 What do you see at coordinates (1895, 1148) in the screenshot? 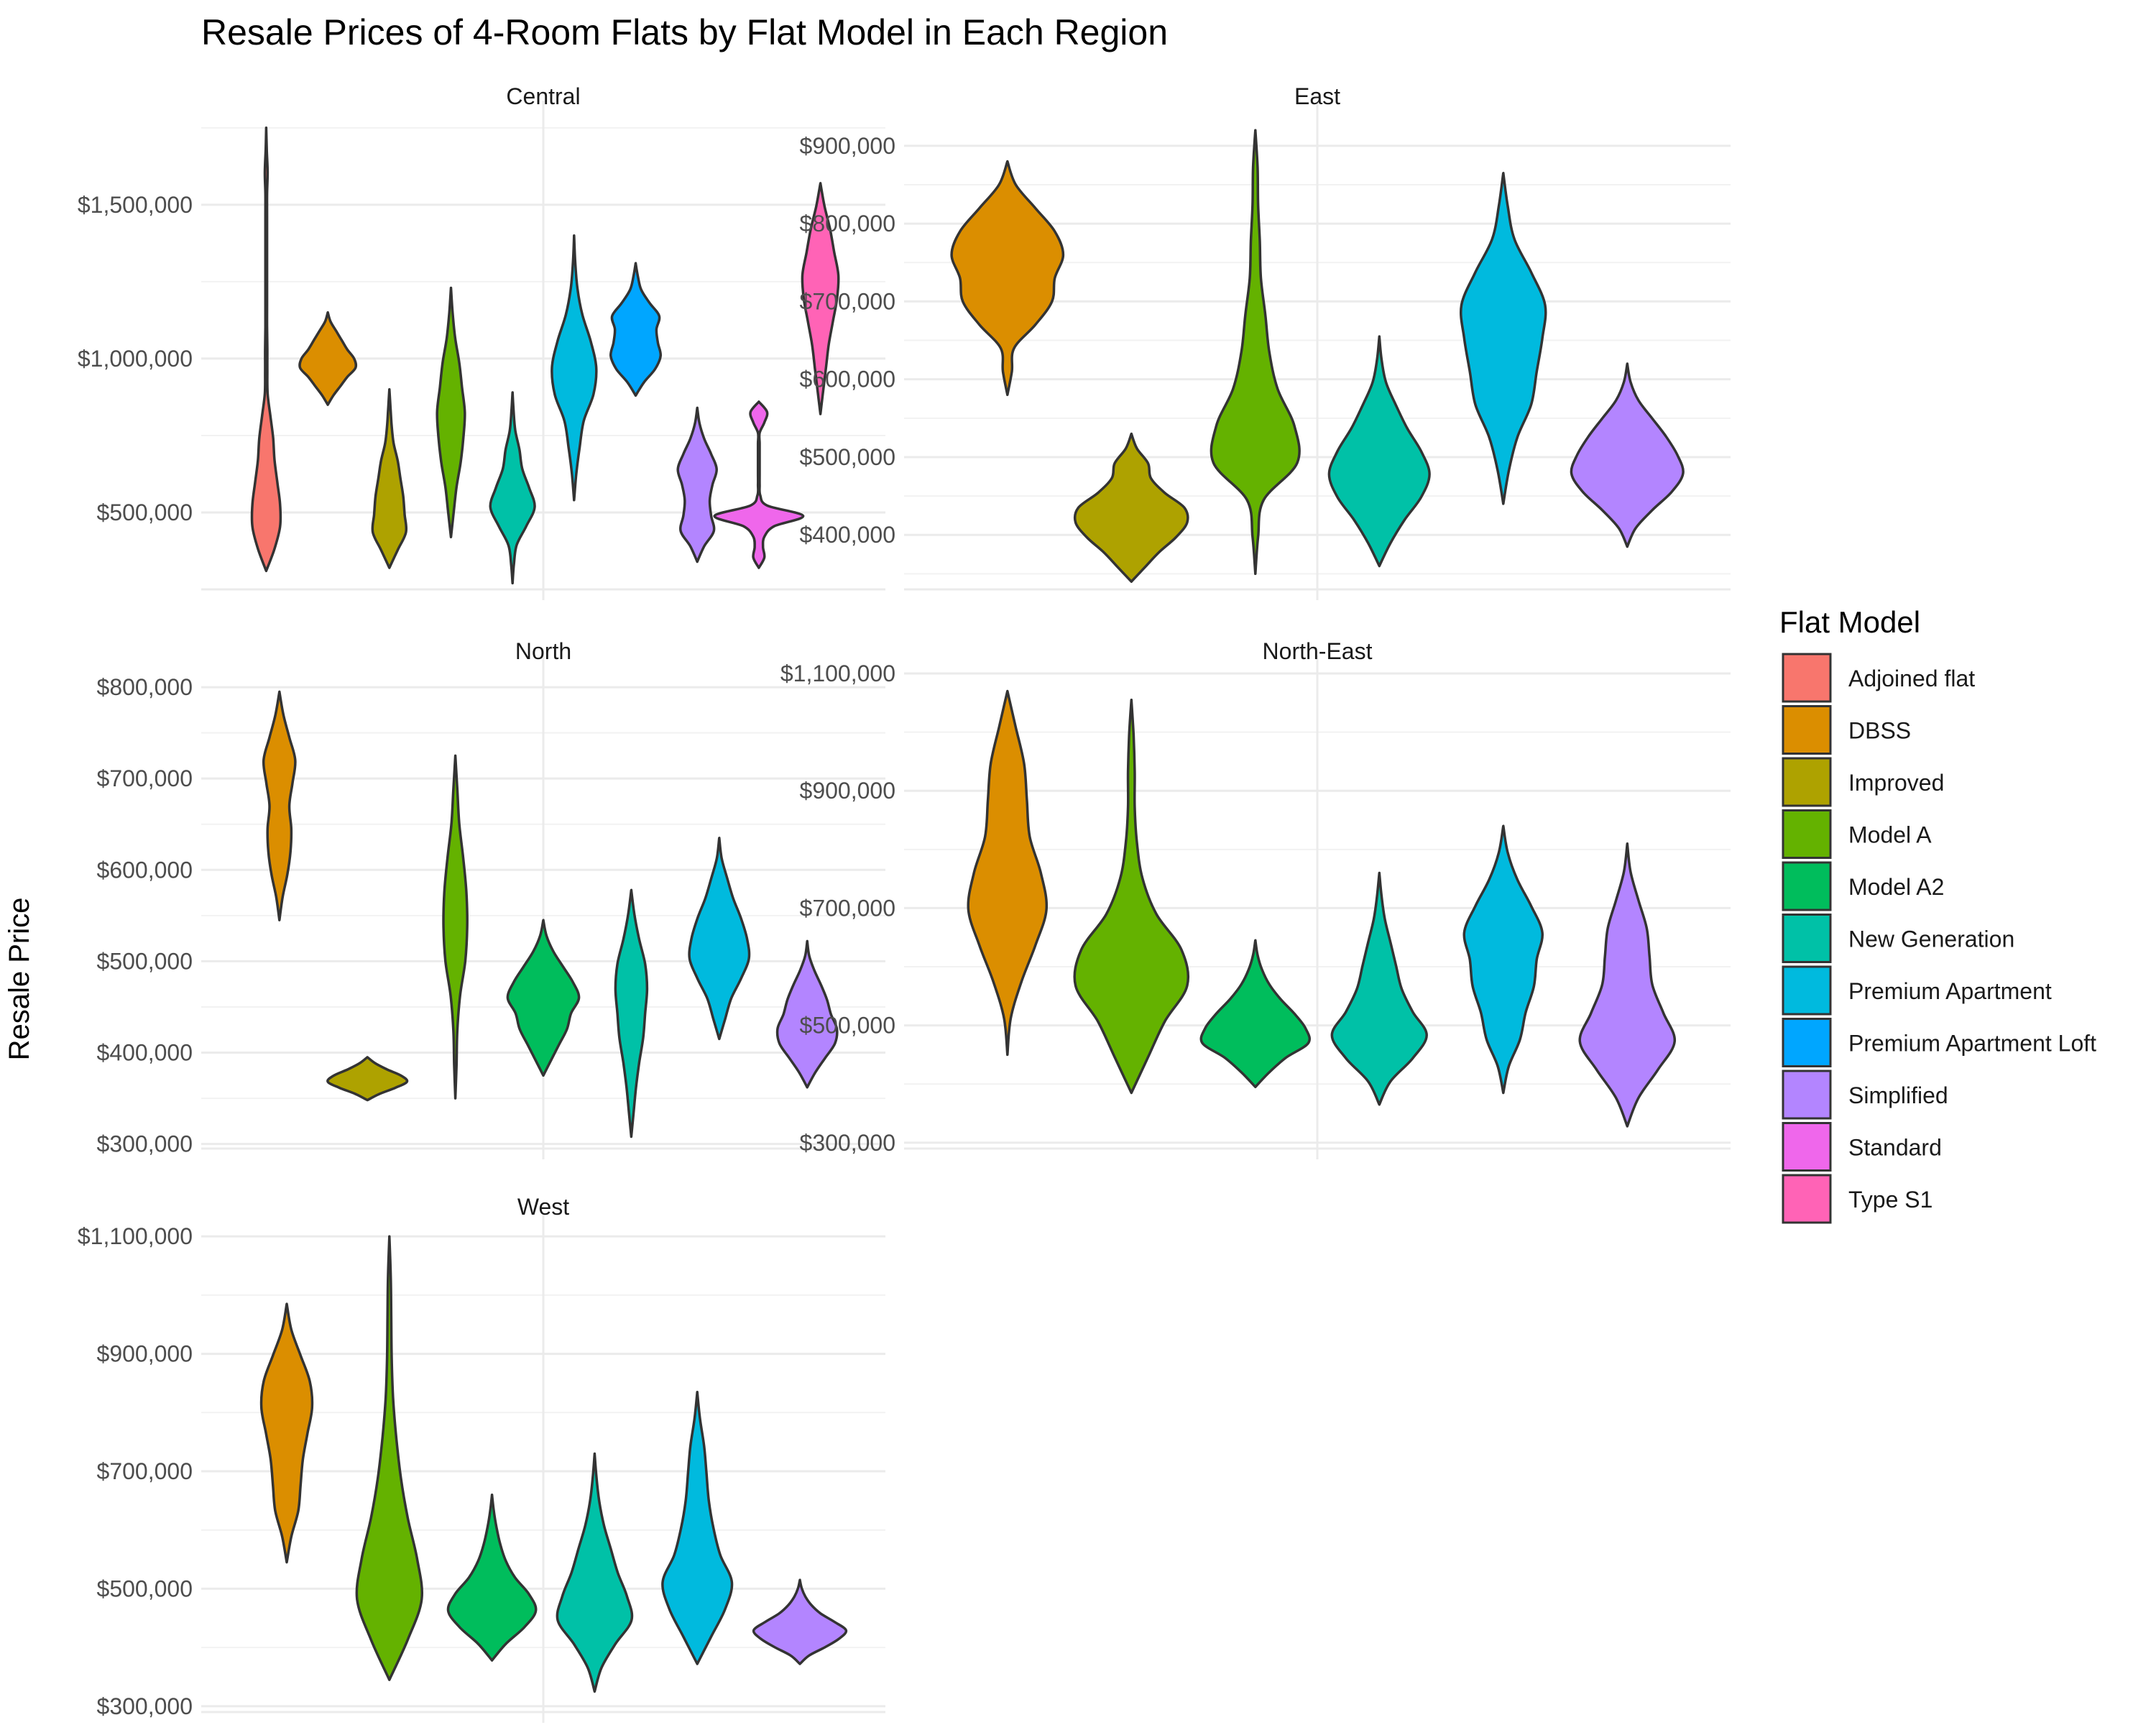
I see `legend-label: Standard` at bounding box center [1895, 1148].